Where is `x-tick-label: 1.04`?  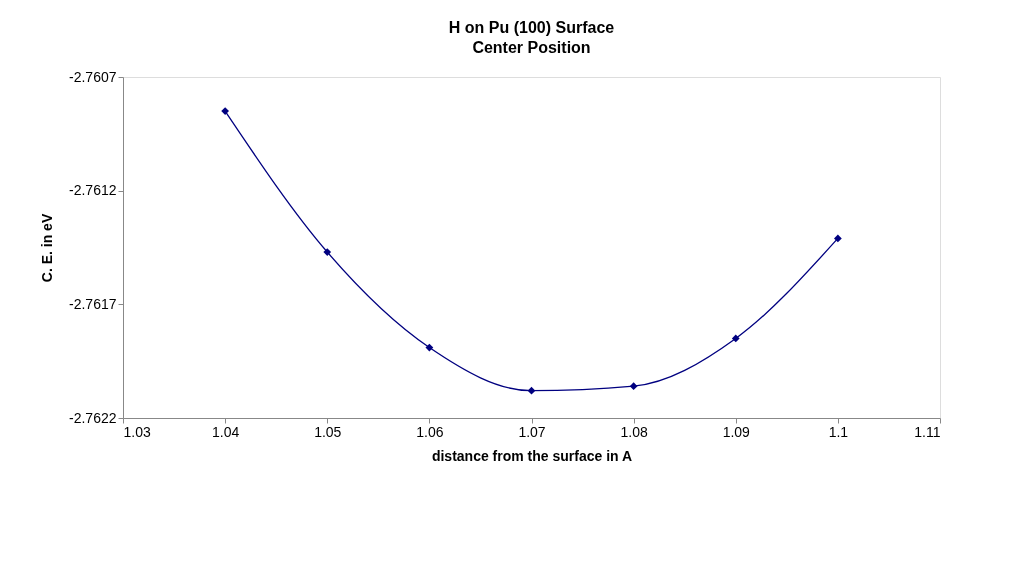 x-tick-label: 1.04 is located at coordinates (226, 431).